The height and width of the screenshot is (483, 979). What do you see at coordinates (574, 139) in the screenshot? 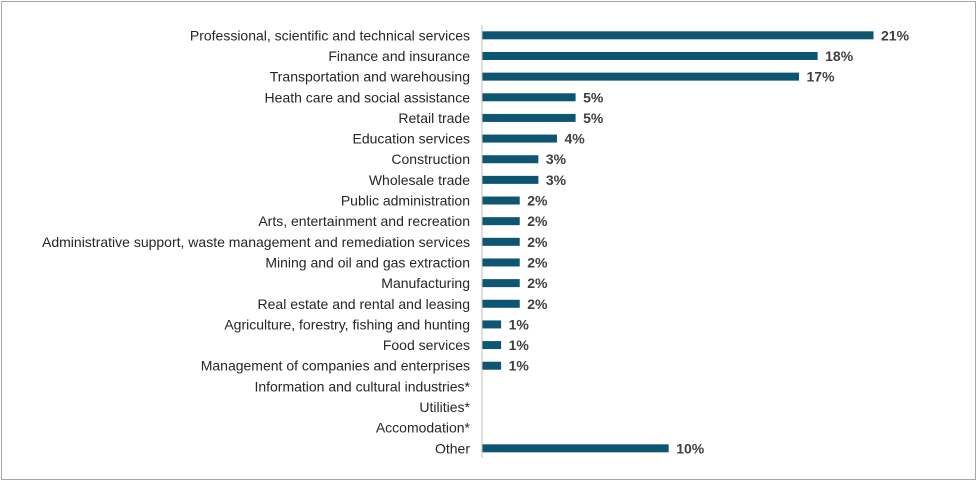
I see `data-label: 4%` at bounding box center [574, 139].